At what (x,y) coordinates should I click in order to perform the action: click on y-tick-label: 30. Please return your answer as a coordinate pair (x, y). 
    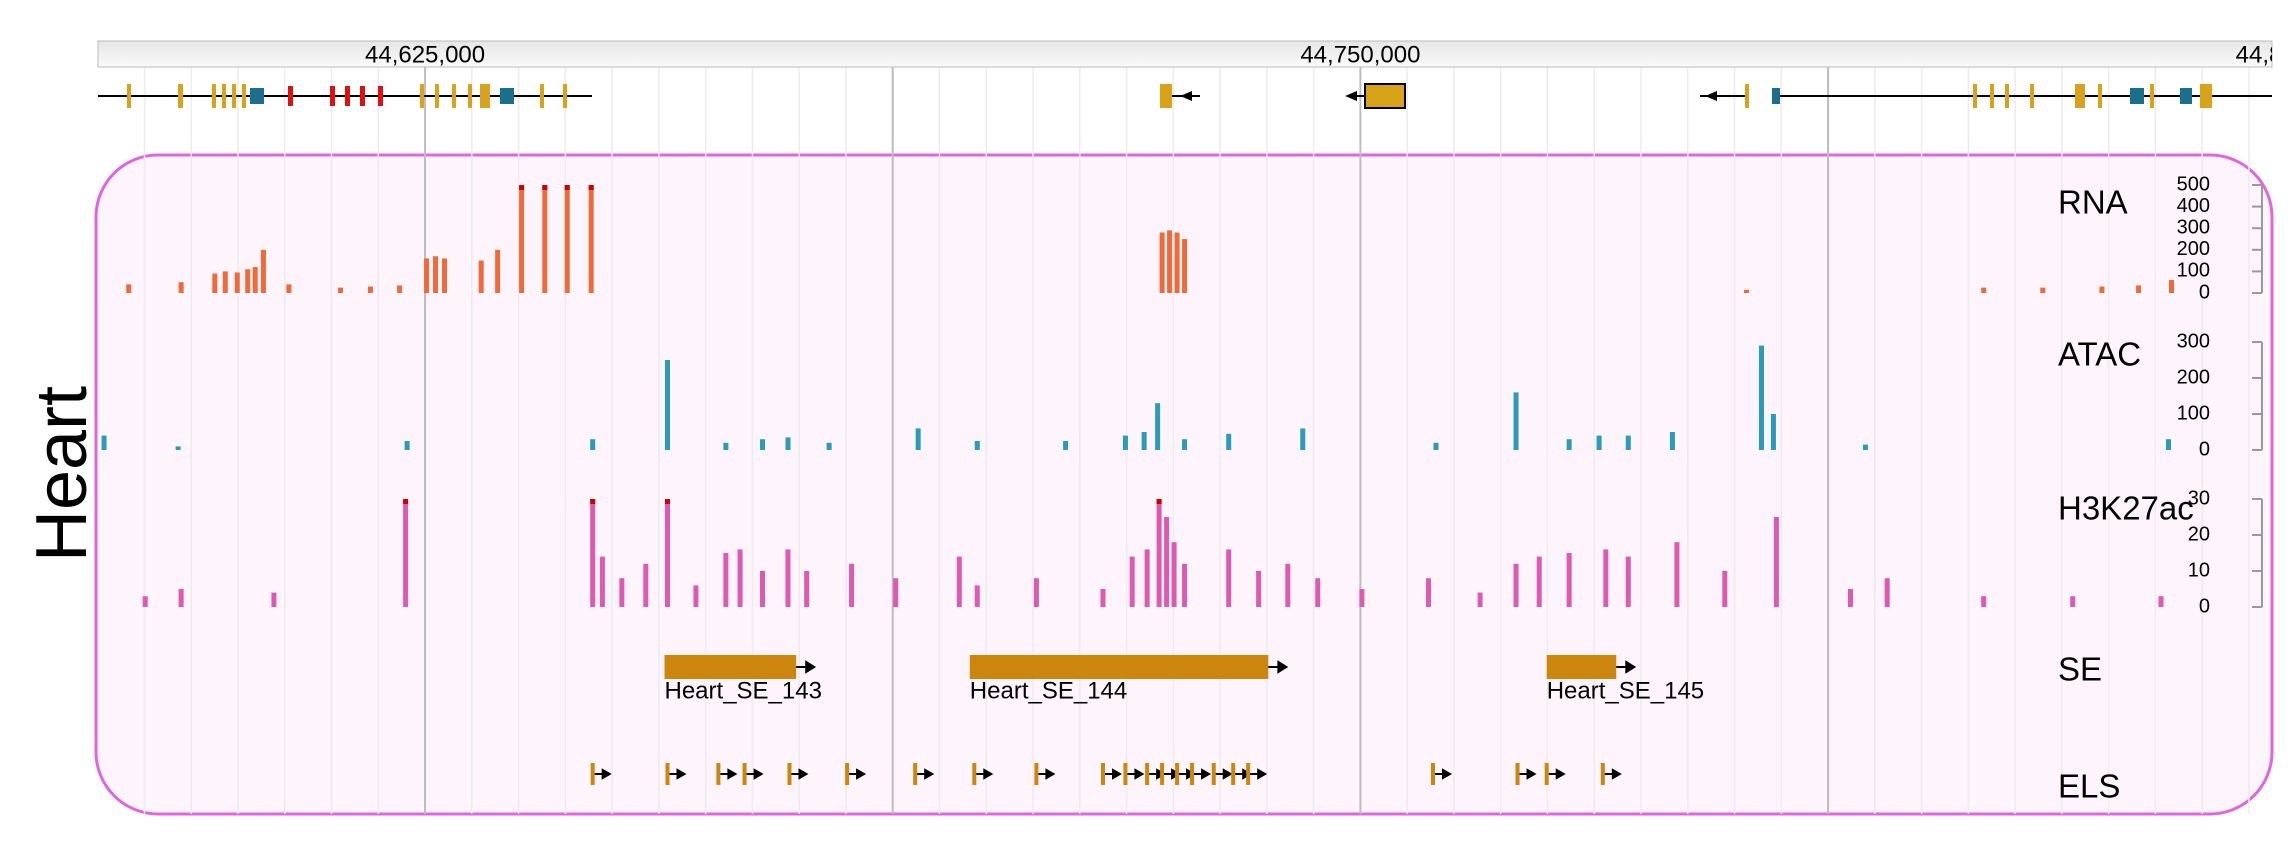
    Looking at the image, I should click on (2199, 498).